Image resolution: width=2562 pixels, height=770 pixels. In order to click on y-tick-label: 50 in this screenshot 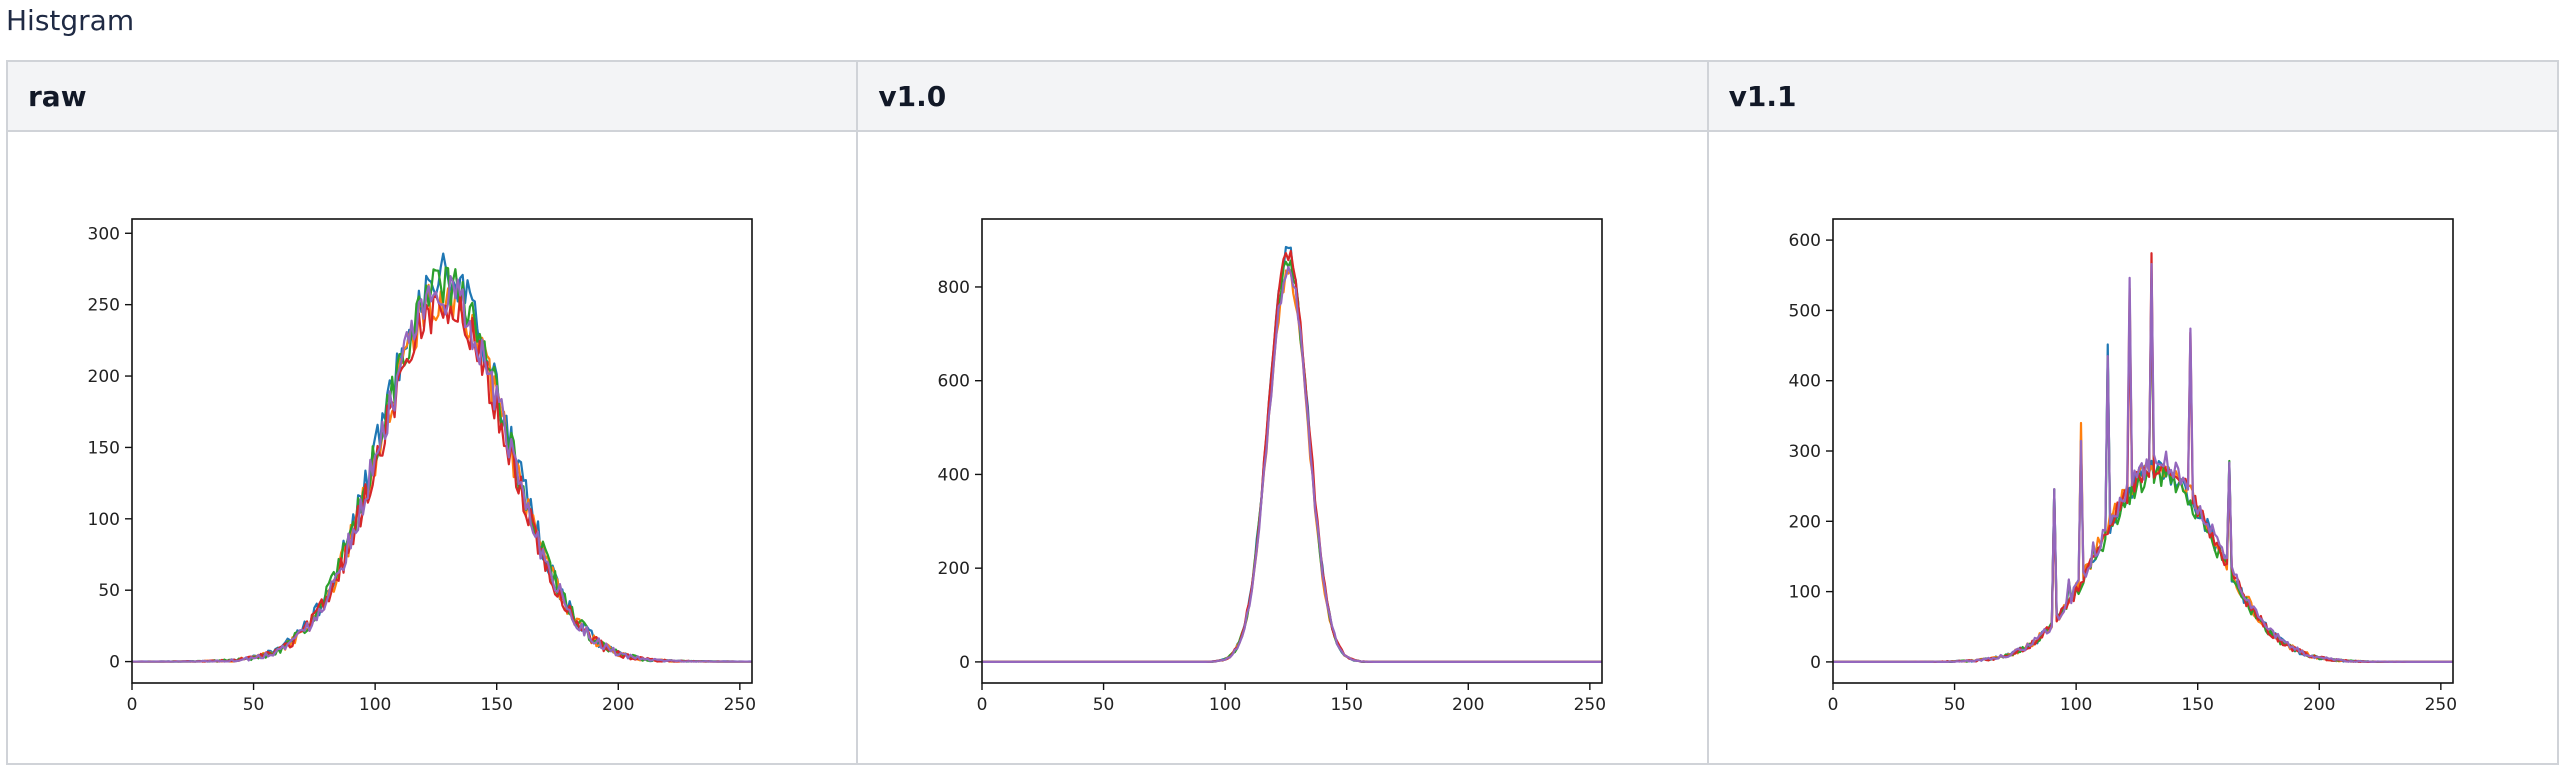, I will do `click(109, 591)`.